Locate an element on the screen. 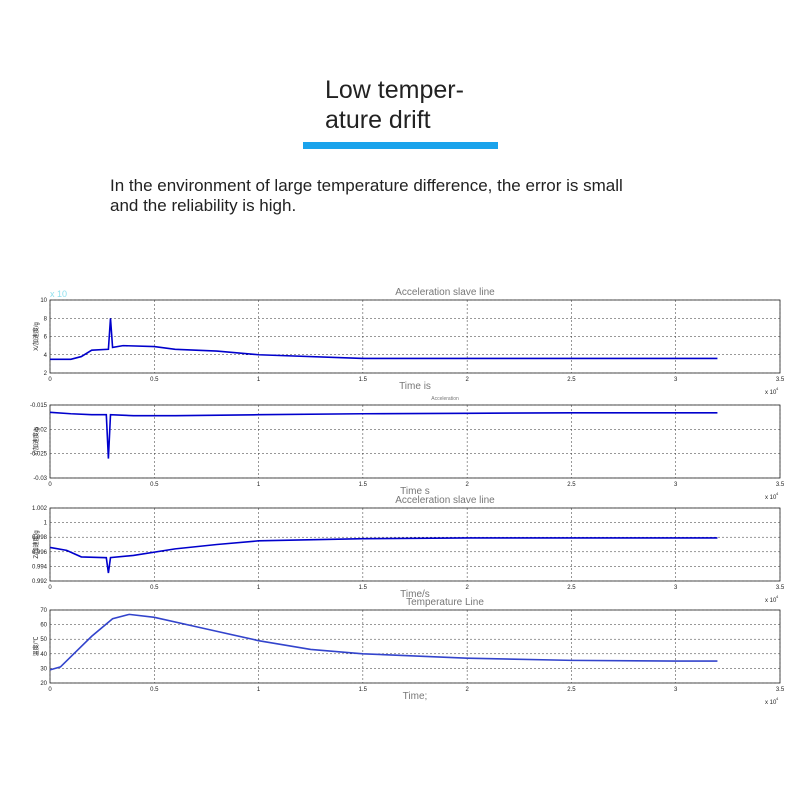 Image resolution: width=800 pixels, height=805 pixels. chart-title: Acceleration is located at coordinates (445, 399).